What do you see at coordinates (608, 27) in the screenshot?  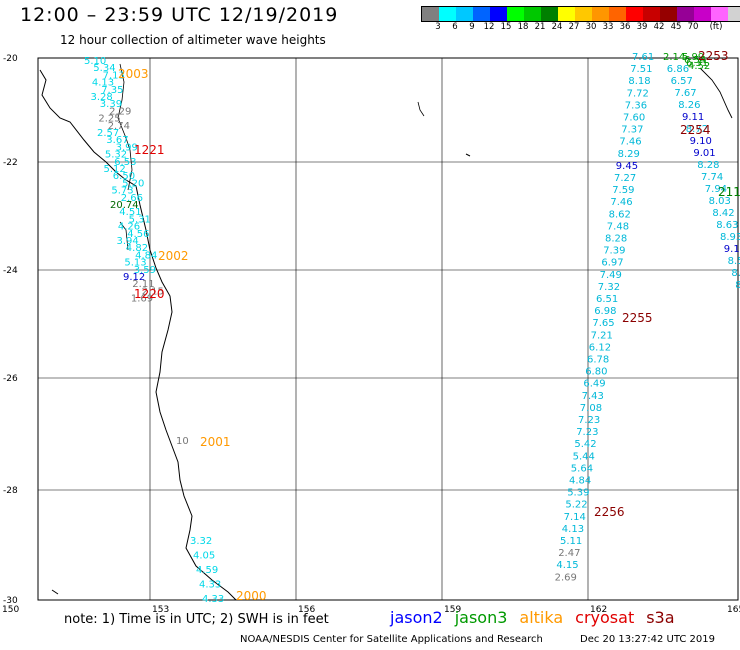 I see `scale-label: 33` at bounding box center [608, 27].